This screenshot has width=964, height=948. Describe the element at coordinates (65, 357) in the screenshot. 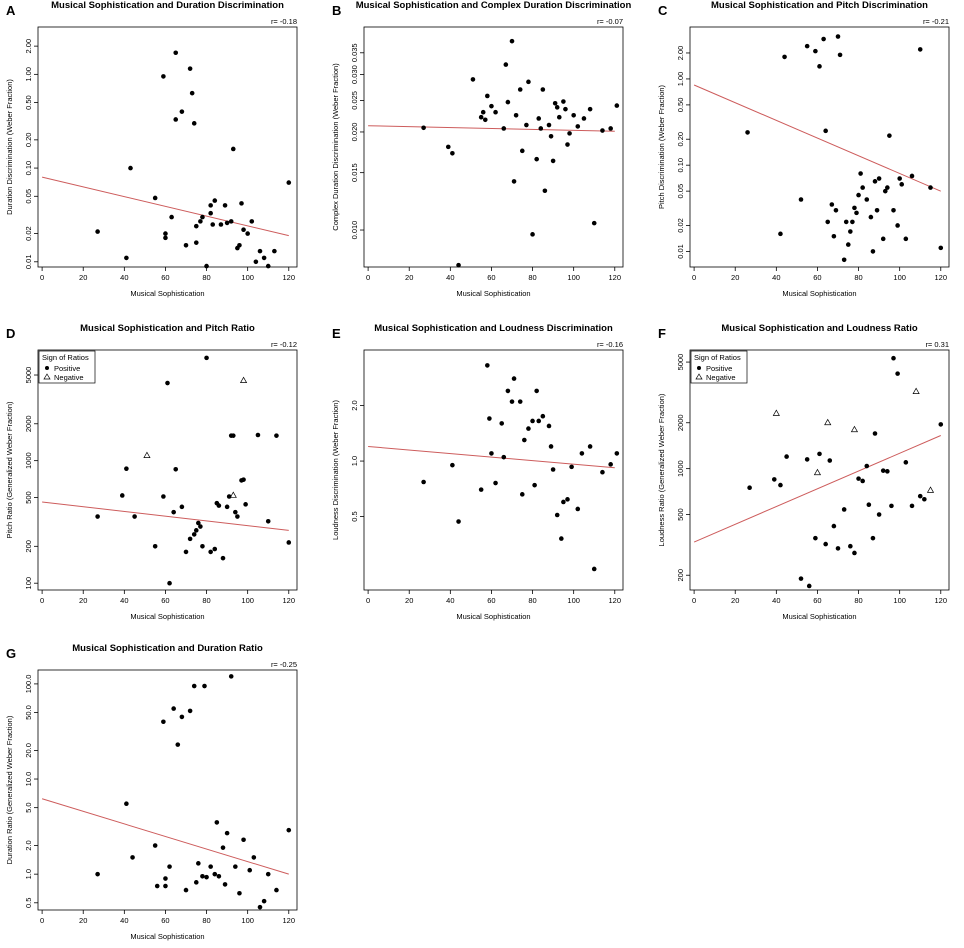

I see `legend-title: Sign of Ratios` at that location.